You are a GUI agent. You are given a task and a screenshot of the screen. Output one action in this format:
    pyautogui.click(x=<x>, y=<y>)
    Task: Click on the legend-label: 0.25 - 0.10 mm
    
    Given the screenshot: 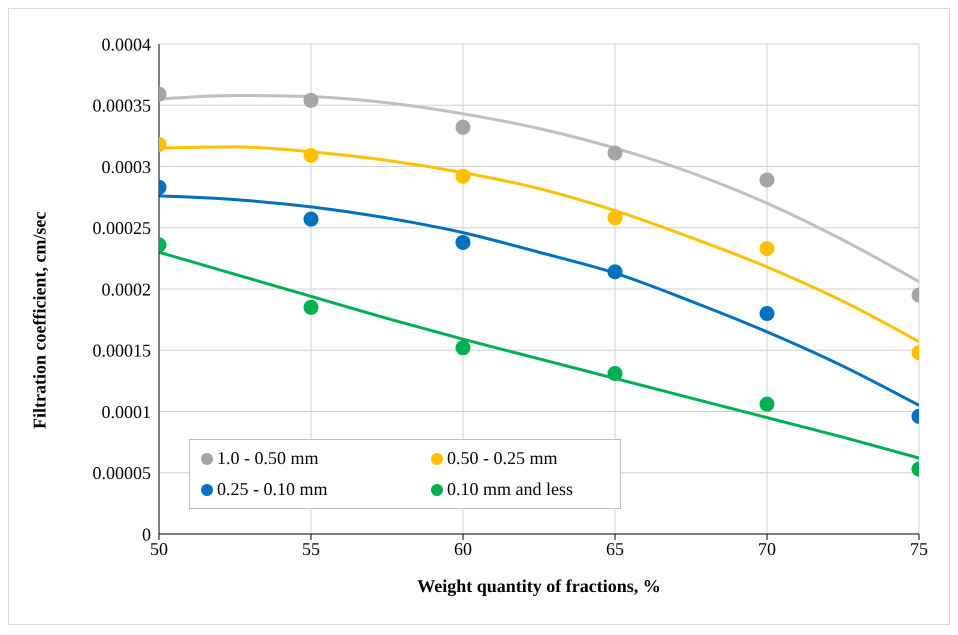 What is the action you would take?
    pyautogui.click(x=272, y=489)
    